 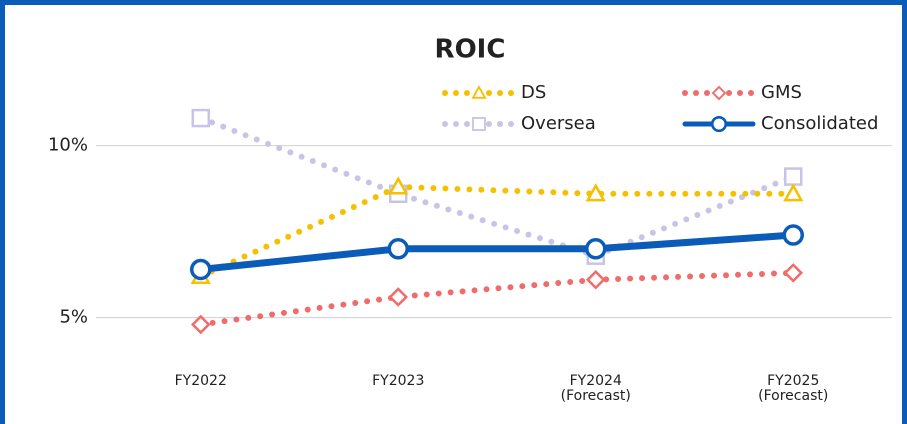 What do you see at coordinates (793, 388) in the screenshot?
I see `x-tick-label: FY2025 (Forecast)` at bounding box center [793, 388].